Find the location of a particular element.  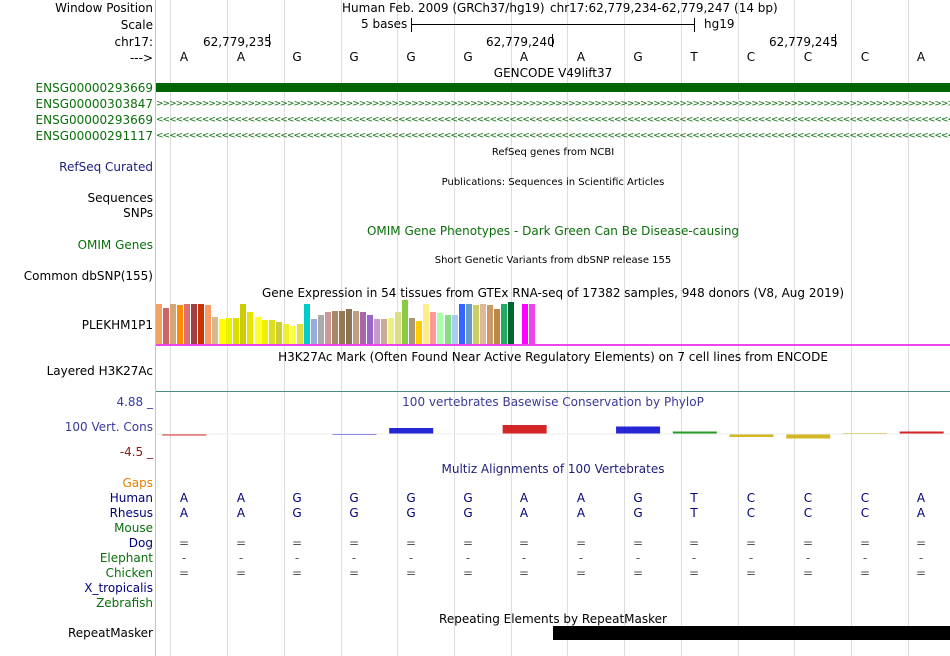

gencode-track-label-4: ENSG00000291117 is located at coordinates (94, 136).